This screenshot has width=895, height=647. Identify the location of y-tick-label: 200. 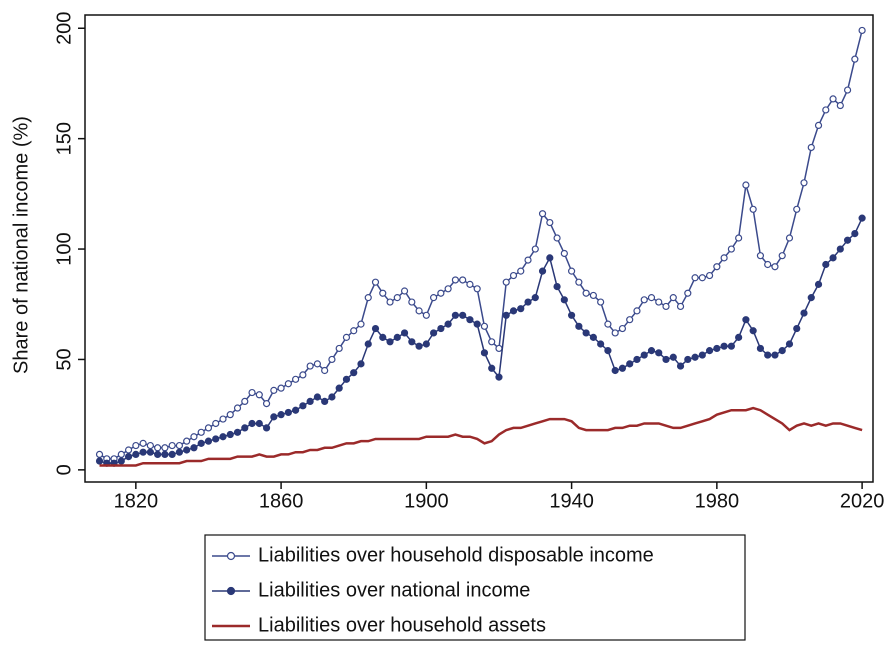
(64, 28).